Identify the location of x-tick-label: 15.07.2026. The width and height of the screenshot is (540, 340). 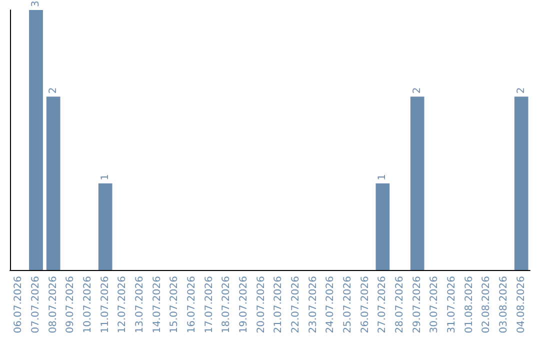
(174, 305).